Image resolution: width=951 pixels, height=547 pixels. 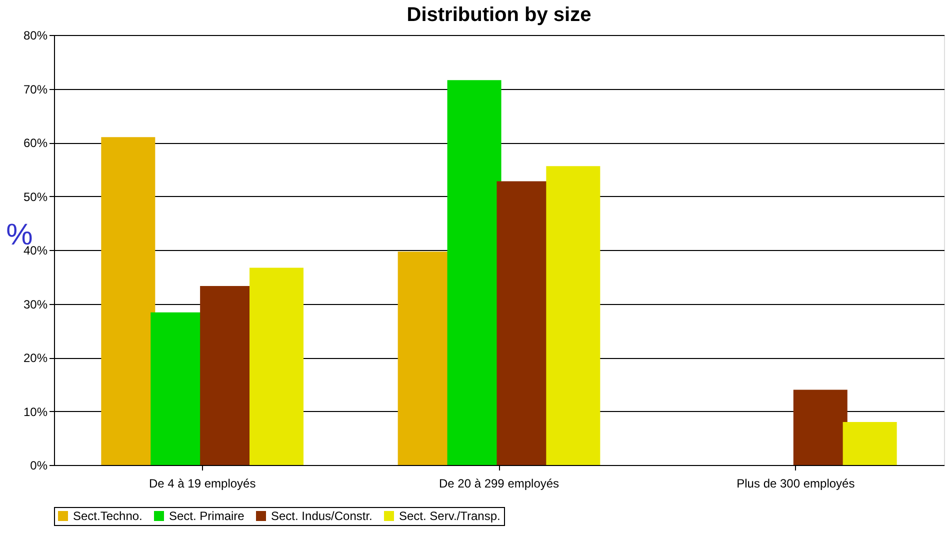 I want to click on x-tick-label: De 20 à 299 employés, so click(x=499, y=483).